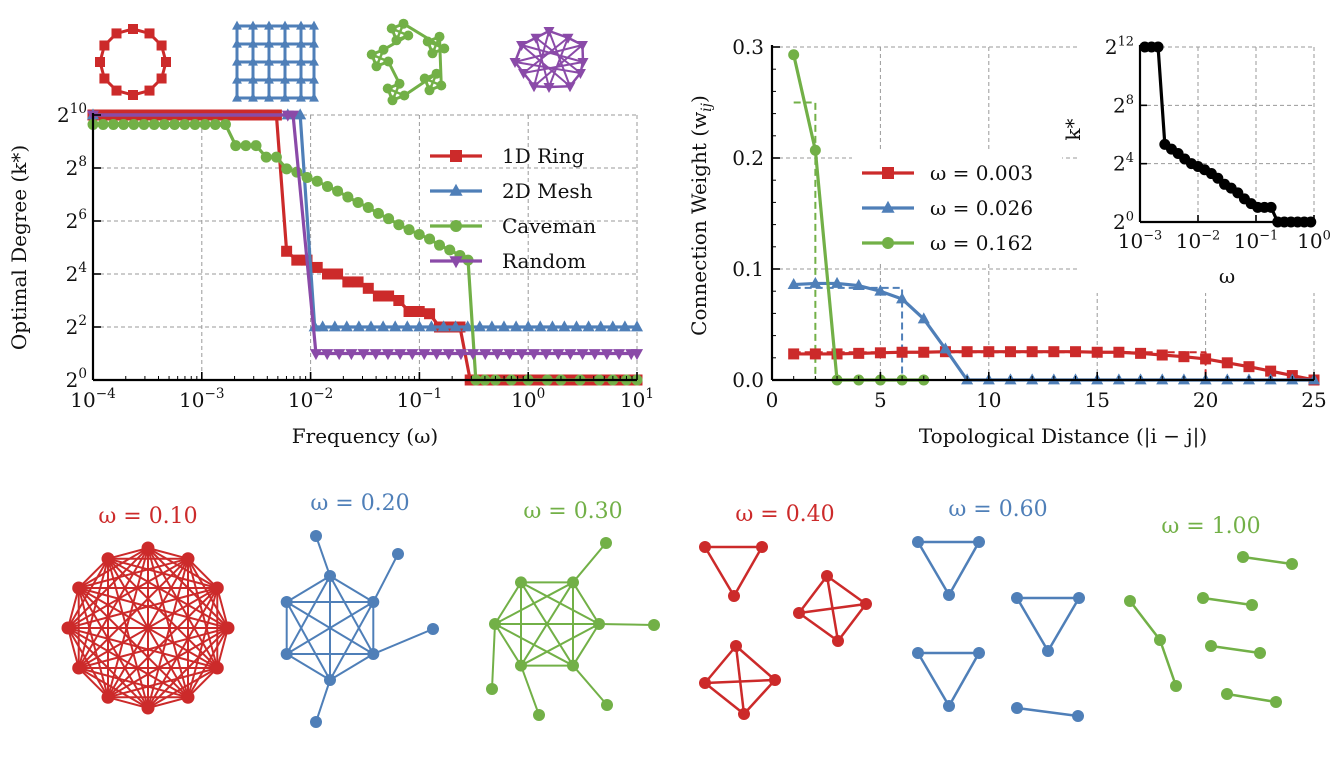 The height and width of the screenshot is (773, 1339). I want to click on inset-background, so click(1205, 163).